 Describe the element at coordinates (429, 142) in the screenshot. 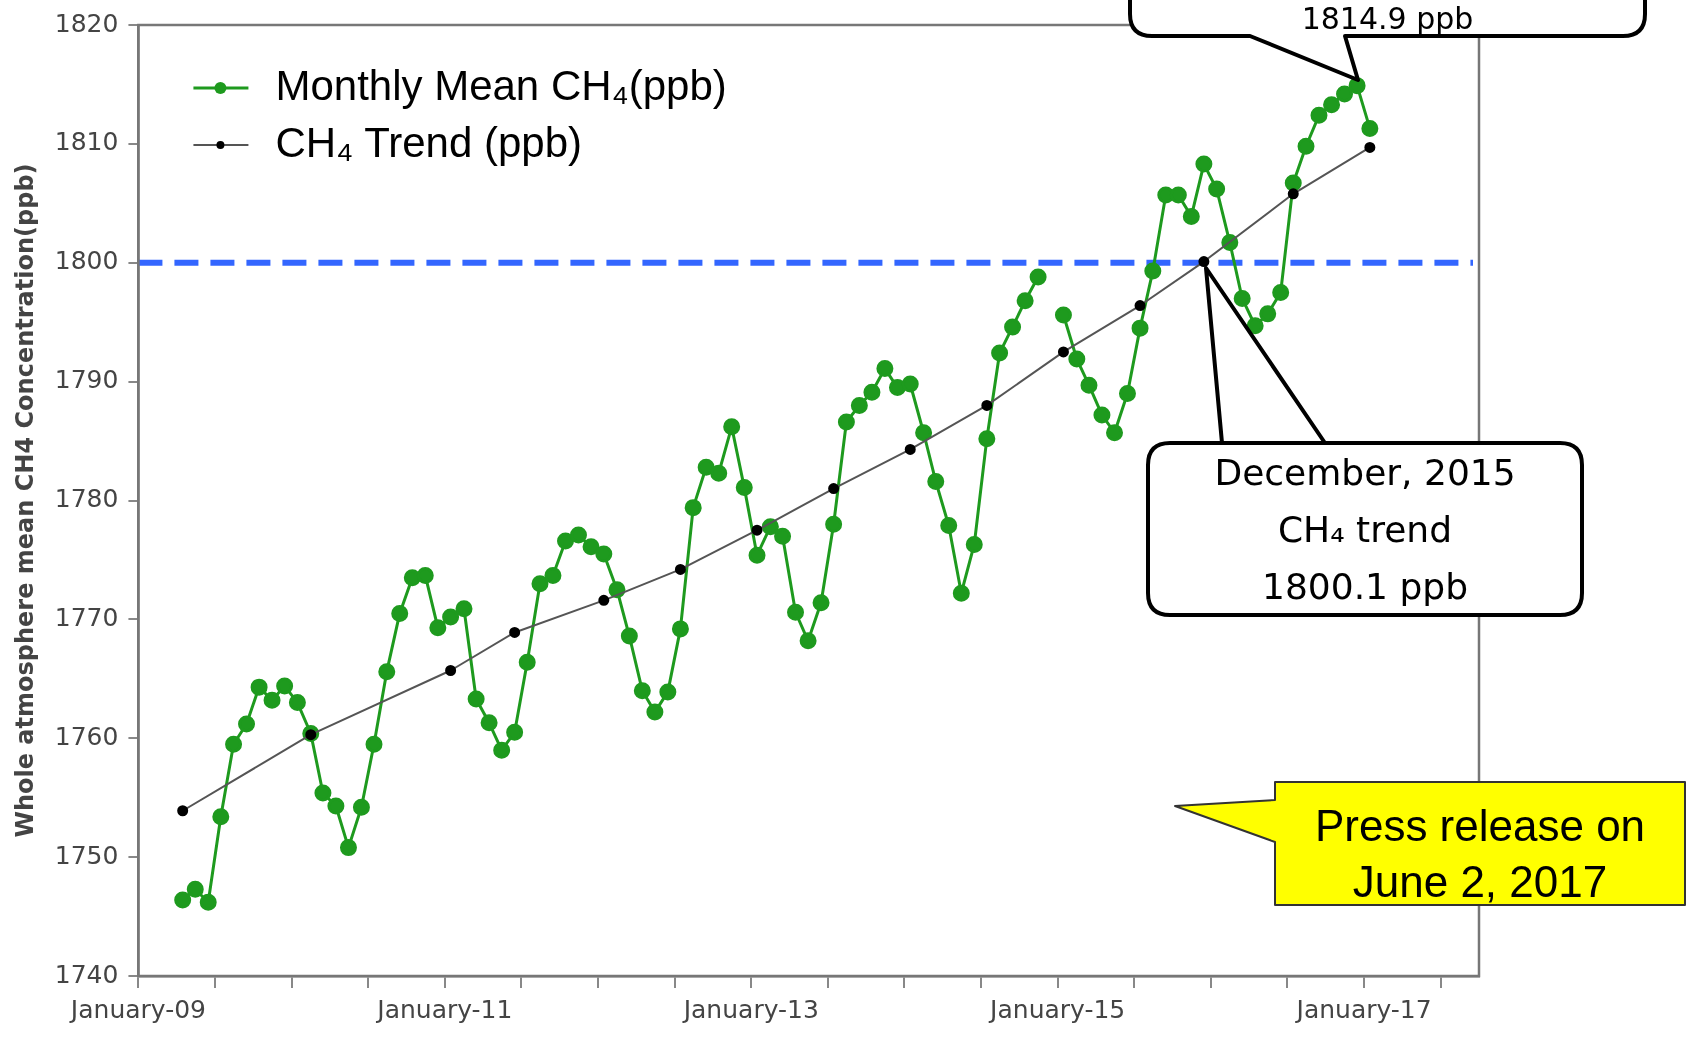

I see `legend-label: CH₄ Trend (ppb)` at that location.